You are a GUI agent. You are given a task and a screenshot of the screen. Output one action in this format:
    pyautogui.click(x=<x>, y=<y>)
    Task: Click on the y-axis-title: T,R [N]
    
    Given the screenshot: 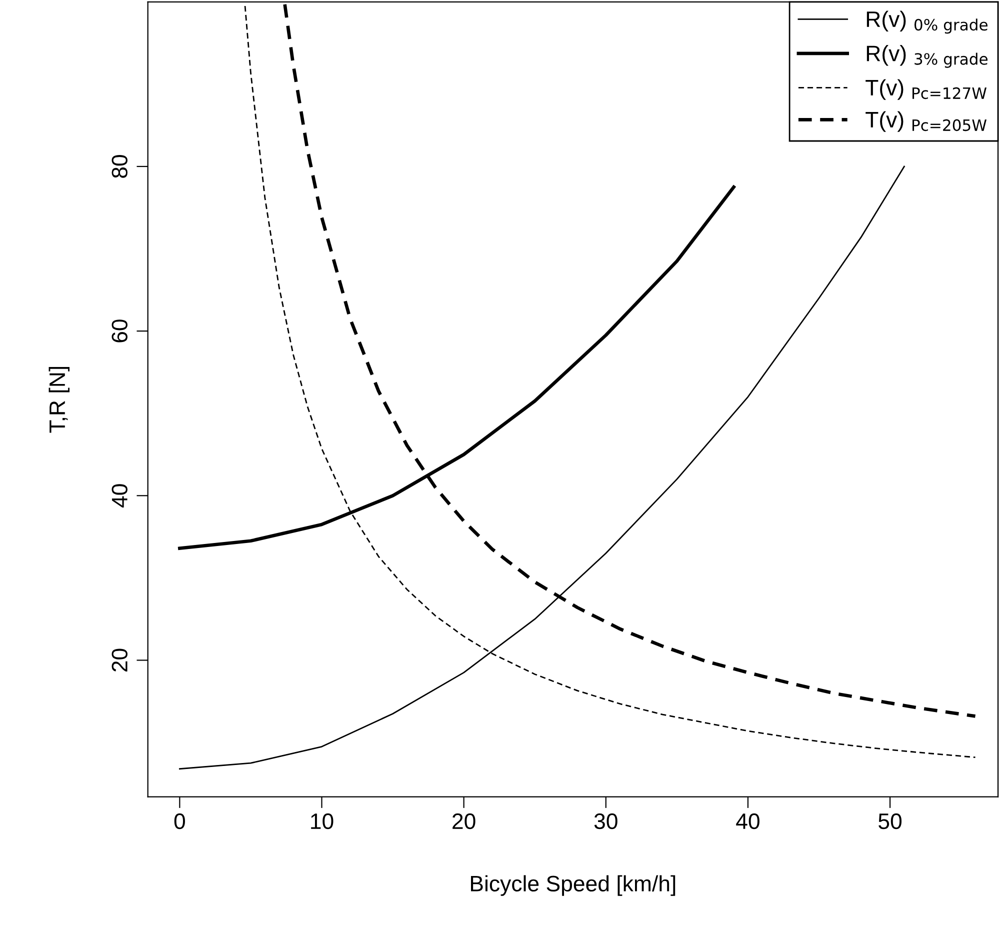 What is the action you would take?
    pyautogui.click(x=59, y=399)
    